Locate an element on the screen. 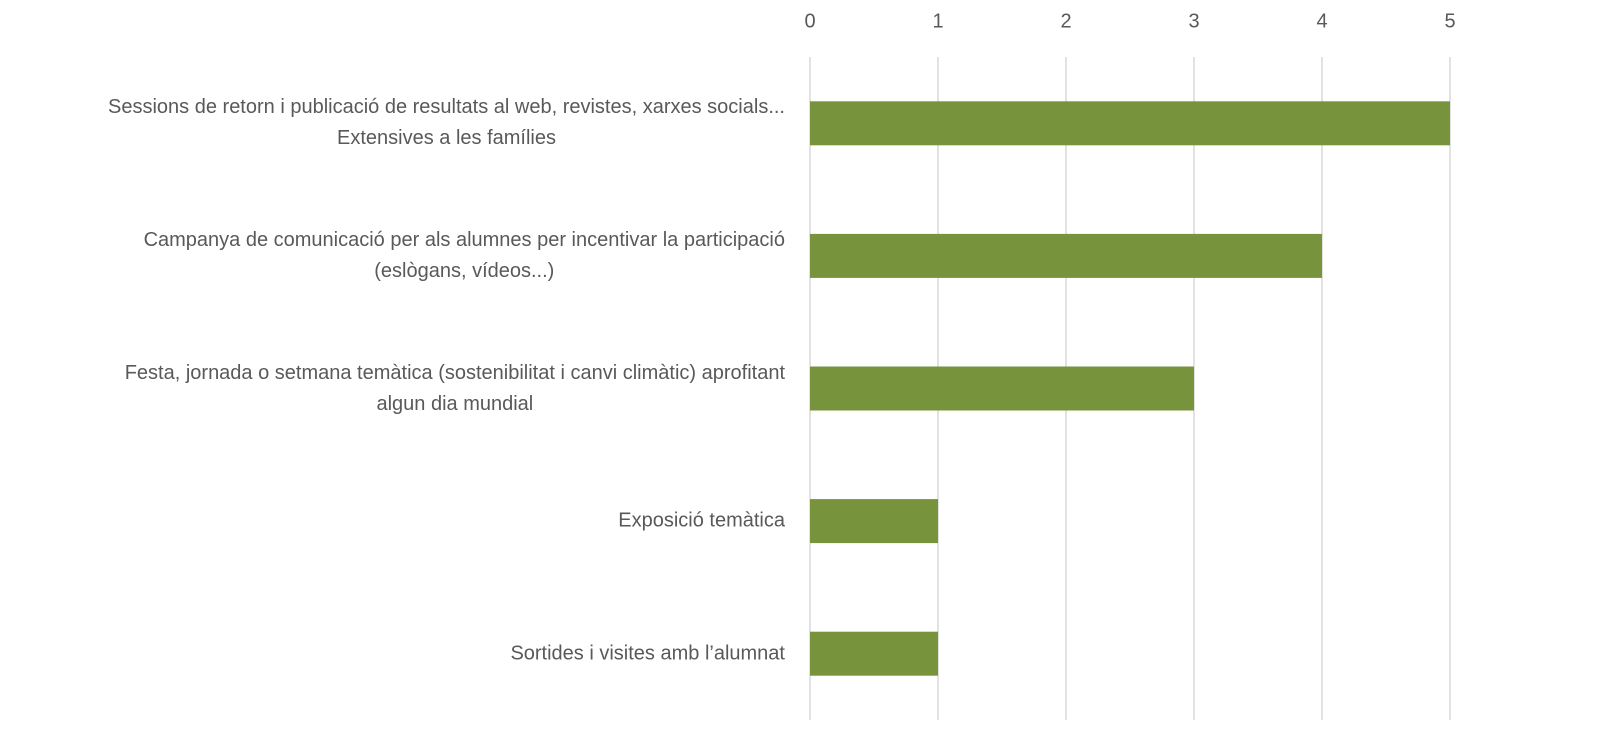 The image size is (1600, 740). x-tick-label: 0 is located at coordinates (809, 21).